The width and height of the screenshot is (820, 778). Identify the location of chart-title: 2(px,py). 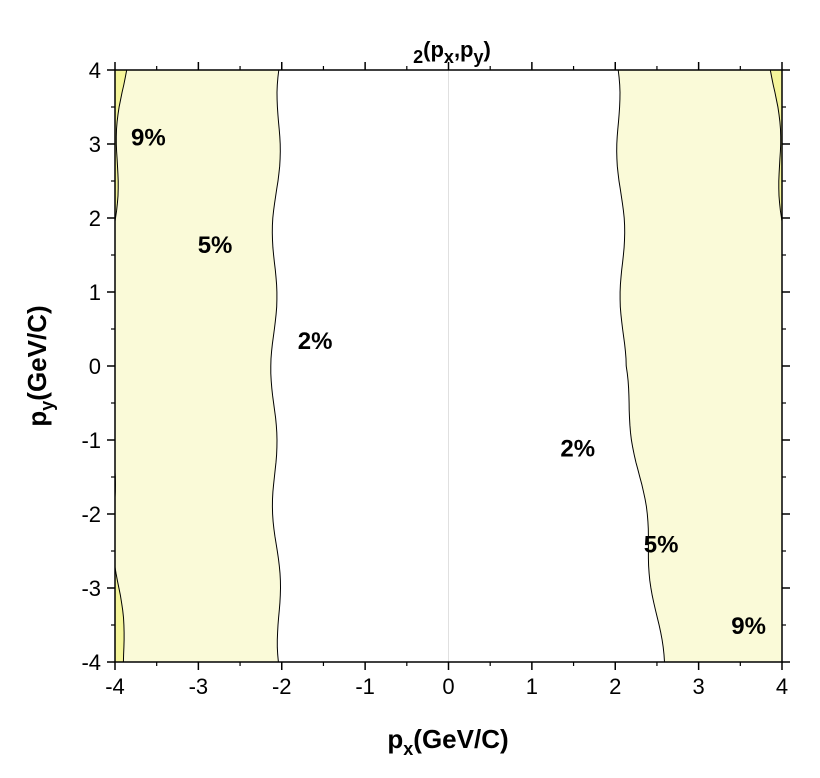
(452, 52).